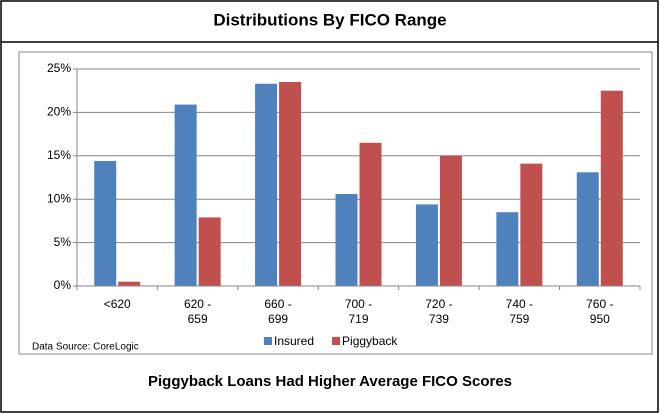  What do you see at coordinates (59, 198) in the screenshot?
I see `y-tick-label: 10%` at bounding box center [59, 198].